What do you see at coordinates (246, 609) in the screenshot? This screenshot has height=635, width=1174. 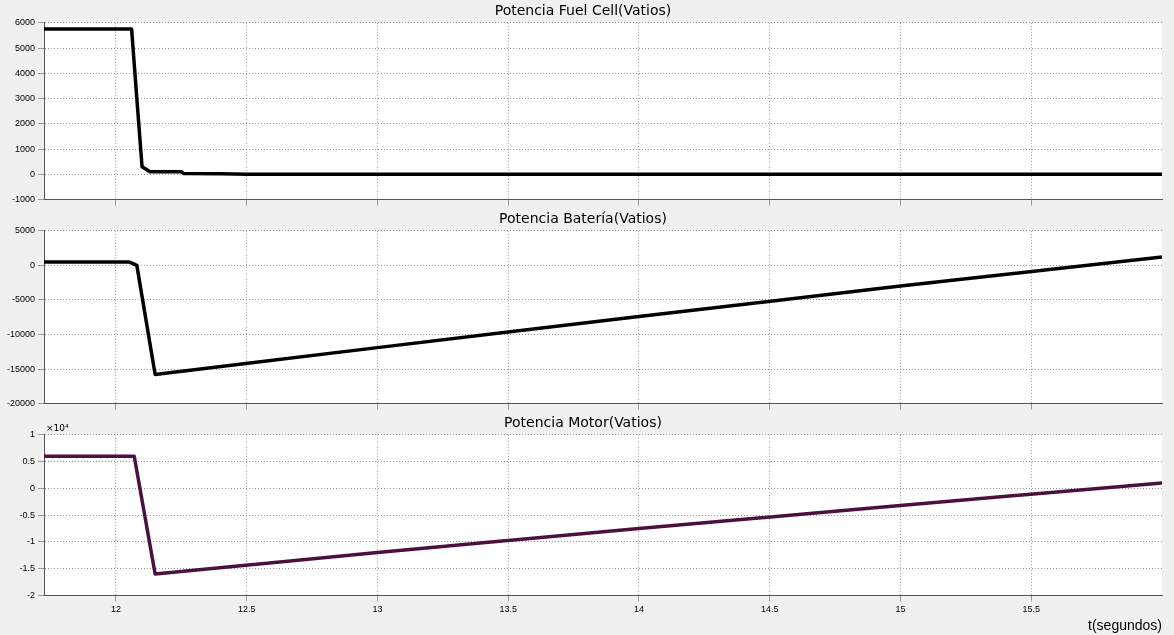 I see `x-tick-label: 12.5` at bounding box center [246, 609].